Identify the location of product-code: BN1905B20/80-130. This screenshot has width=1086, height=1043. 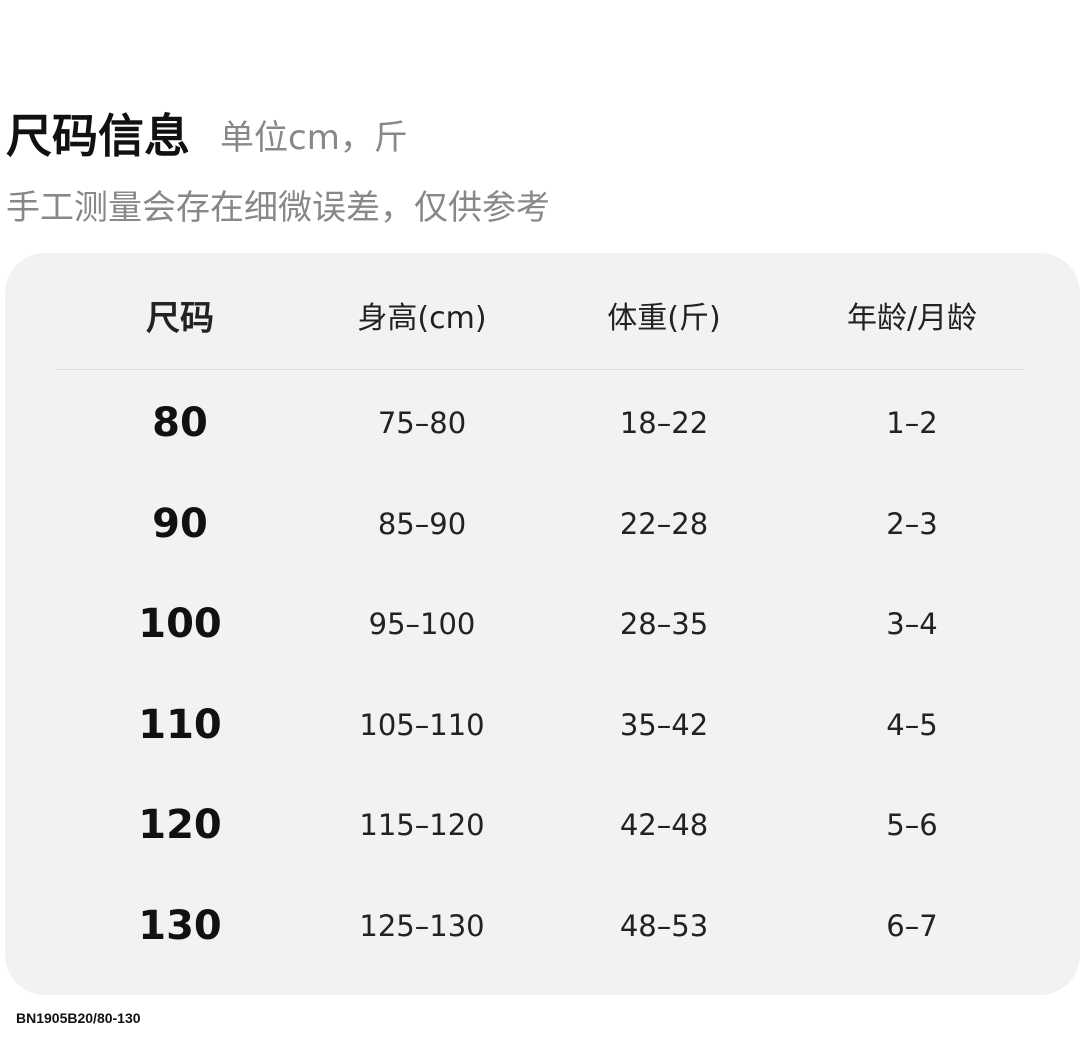
(78, 1018).